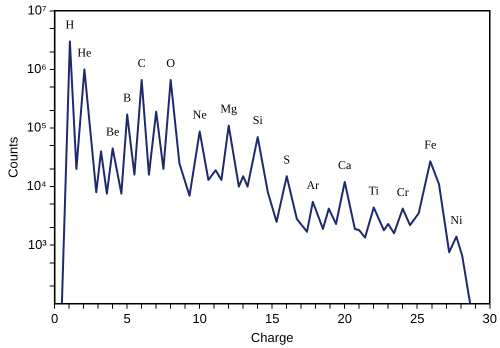  Describe the element at coordinates (113, 131) in the screenshot. I see `annotation: Be` at that location.